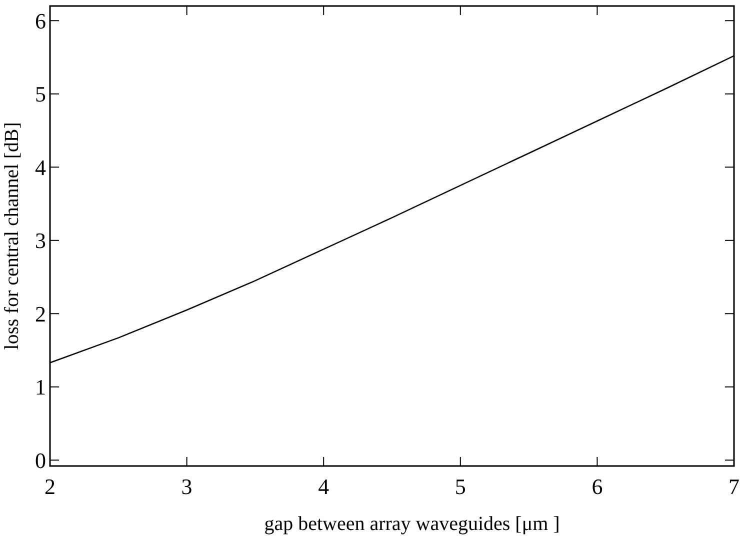 This screenshot has height=544, width=746. Describe the element at coordinates (40, 241) in the screenshot. I see `y-tick-label: 3` at that location.